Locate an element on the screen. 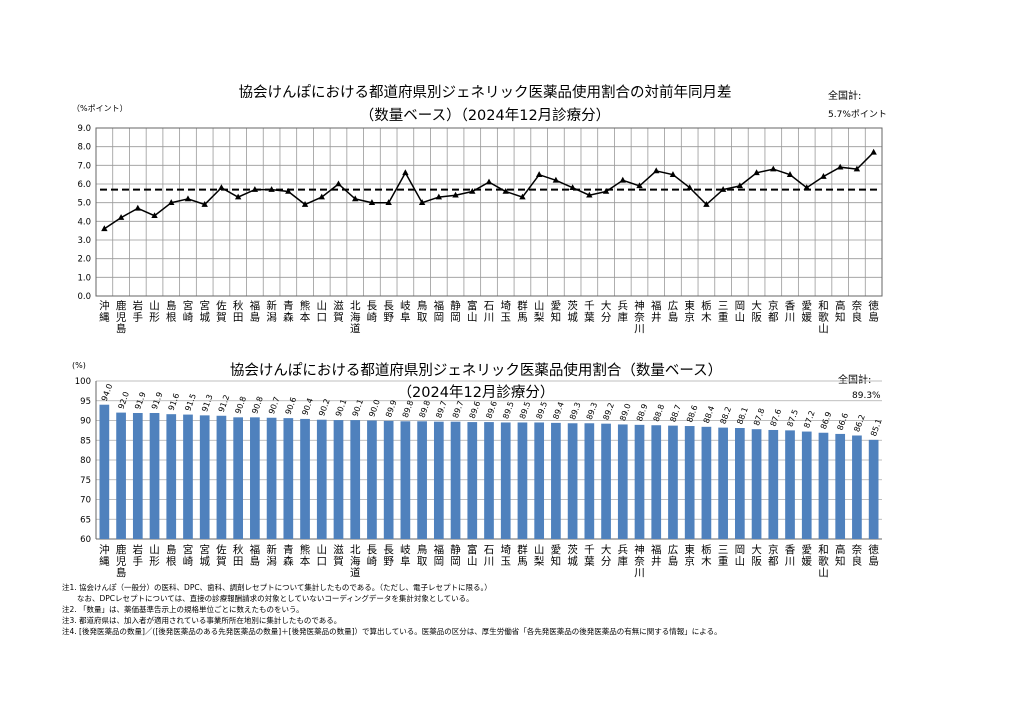  chart1-x-tick-label: 高知 is located at coordinates (840, 311).